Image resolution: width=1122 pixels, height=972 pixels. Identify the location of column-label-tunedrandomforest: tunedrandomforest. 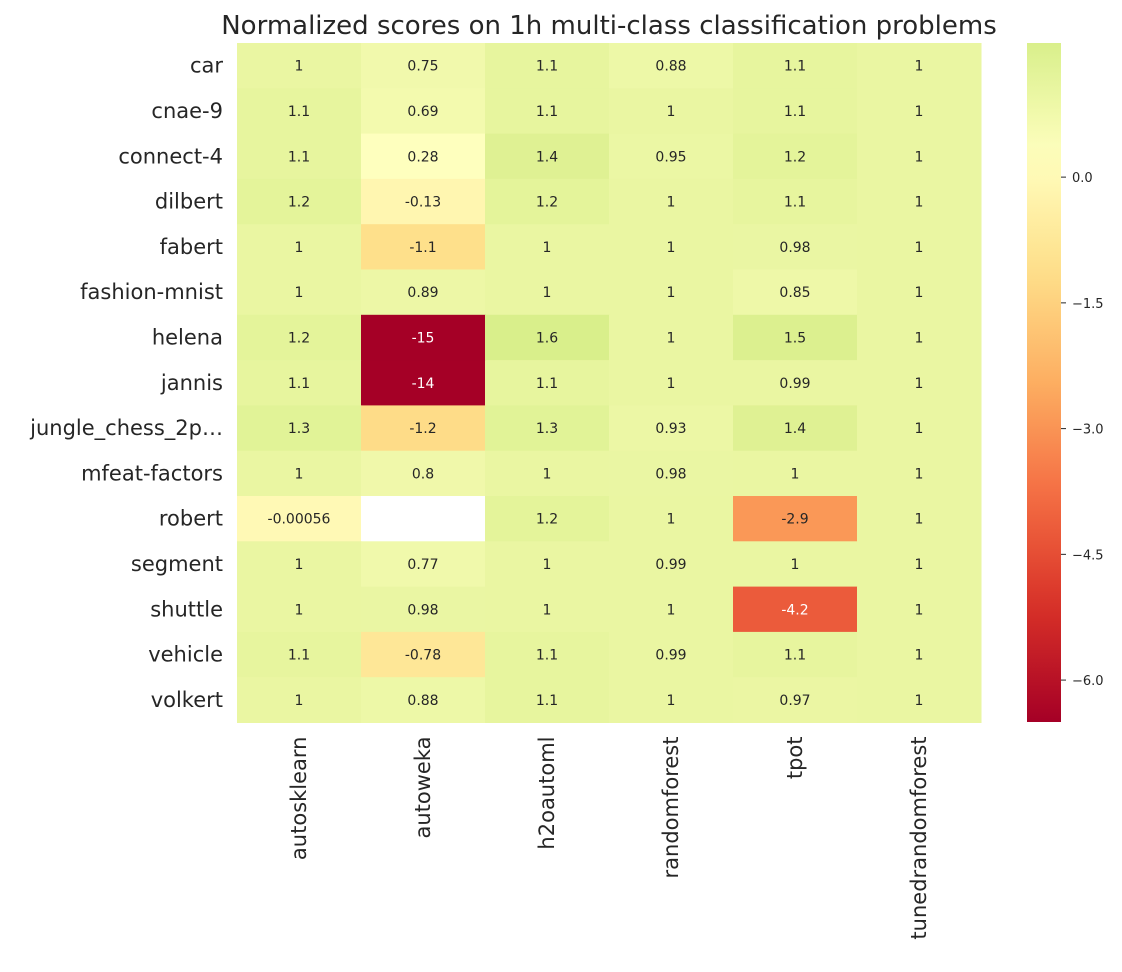
(919, 838).